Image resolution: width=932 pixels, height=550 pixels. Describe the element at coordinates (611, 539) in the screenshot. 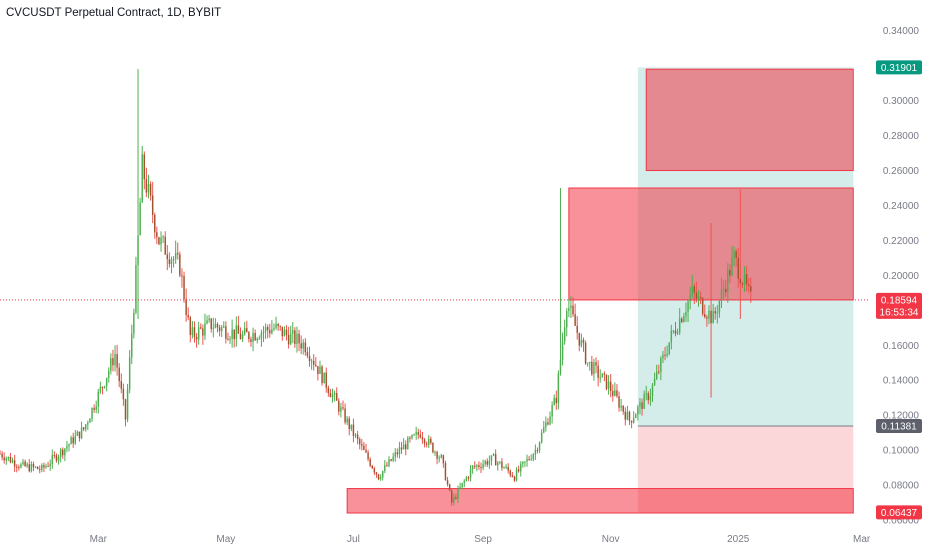

I see `time-tick-label: Nov` at that location.